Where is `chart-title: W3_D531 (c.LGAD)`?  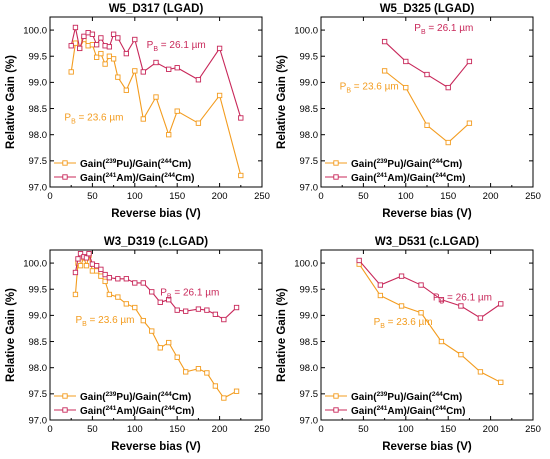
chart-title: W3_D531 (c.LGAD) is located at coordinates (427, 242).